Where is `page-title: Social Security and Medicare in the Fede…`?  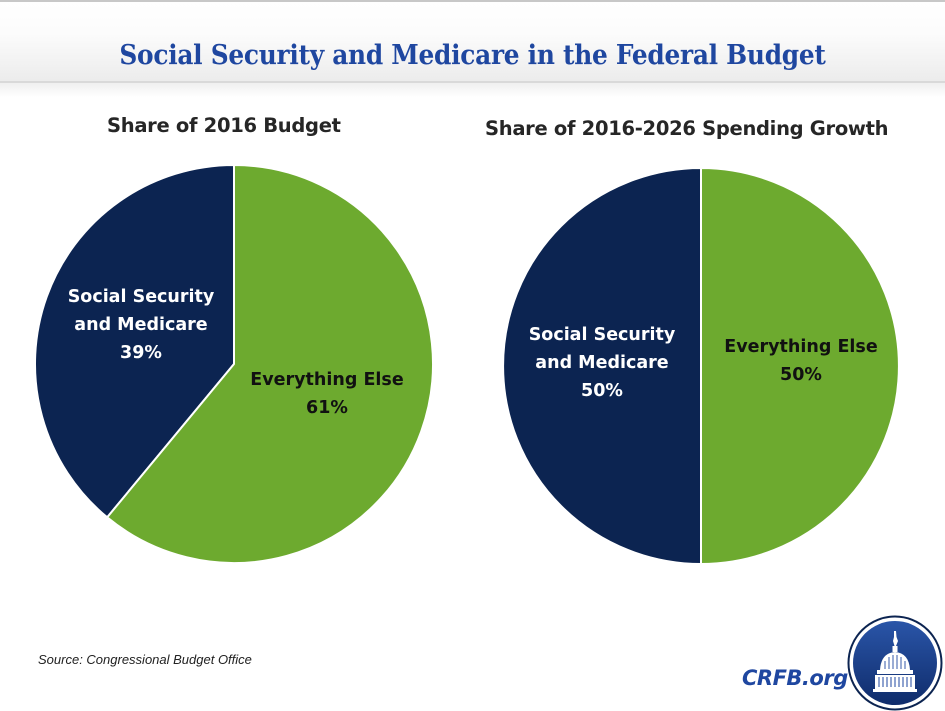
page-title: Social Security and Medicare in the Fede… is located at coordinates (472, 55).